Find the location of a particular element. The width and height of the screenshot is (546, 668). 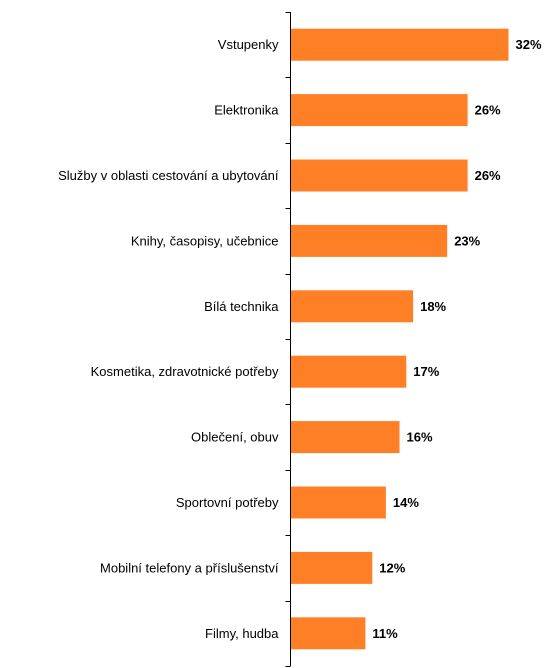

value-label-elektronika: 26% is located at coordinates (488, 110).